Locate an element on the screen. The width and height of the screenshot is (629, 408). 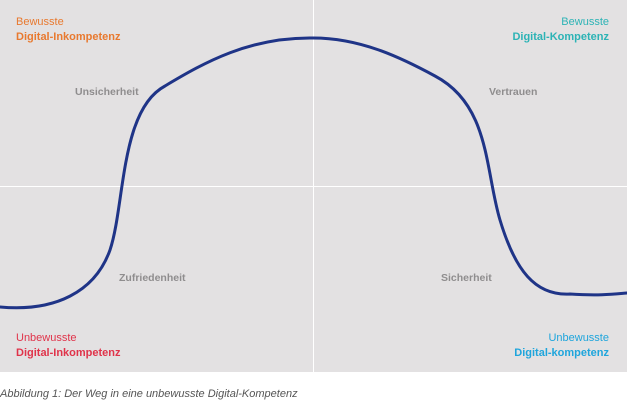
bottom-left-line1: Unbewusste is located at coordinates (46, 338).